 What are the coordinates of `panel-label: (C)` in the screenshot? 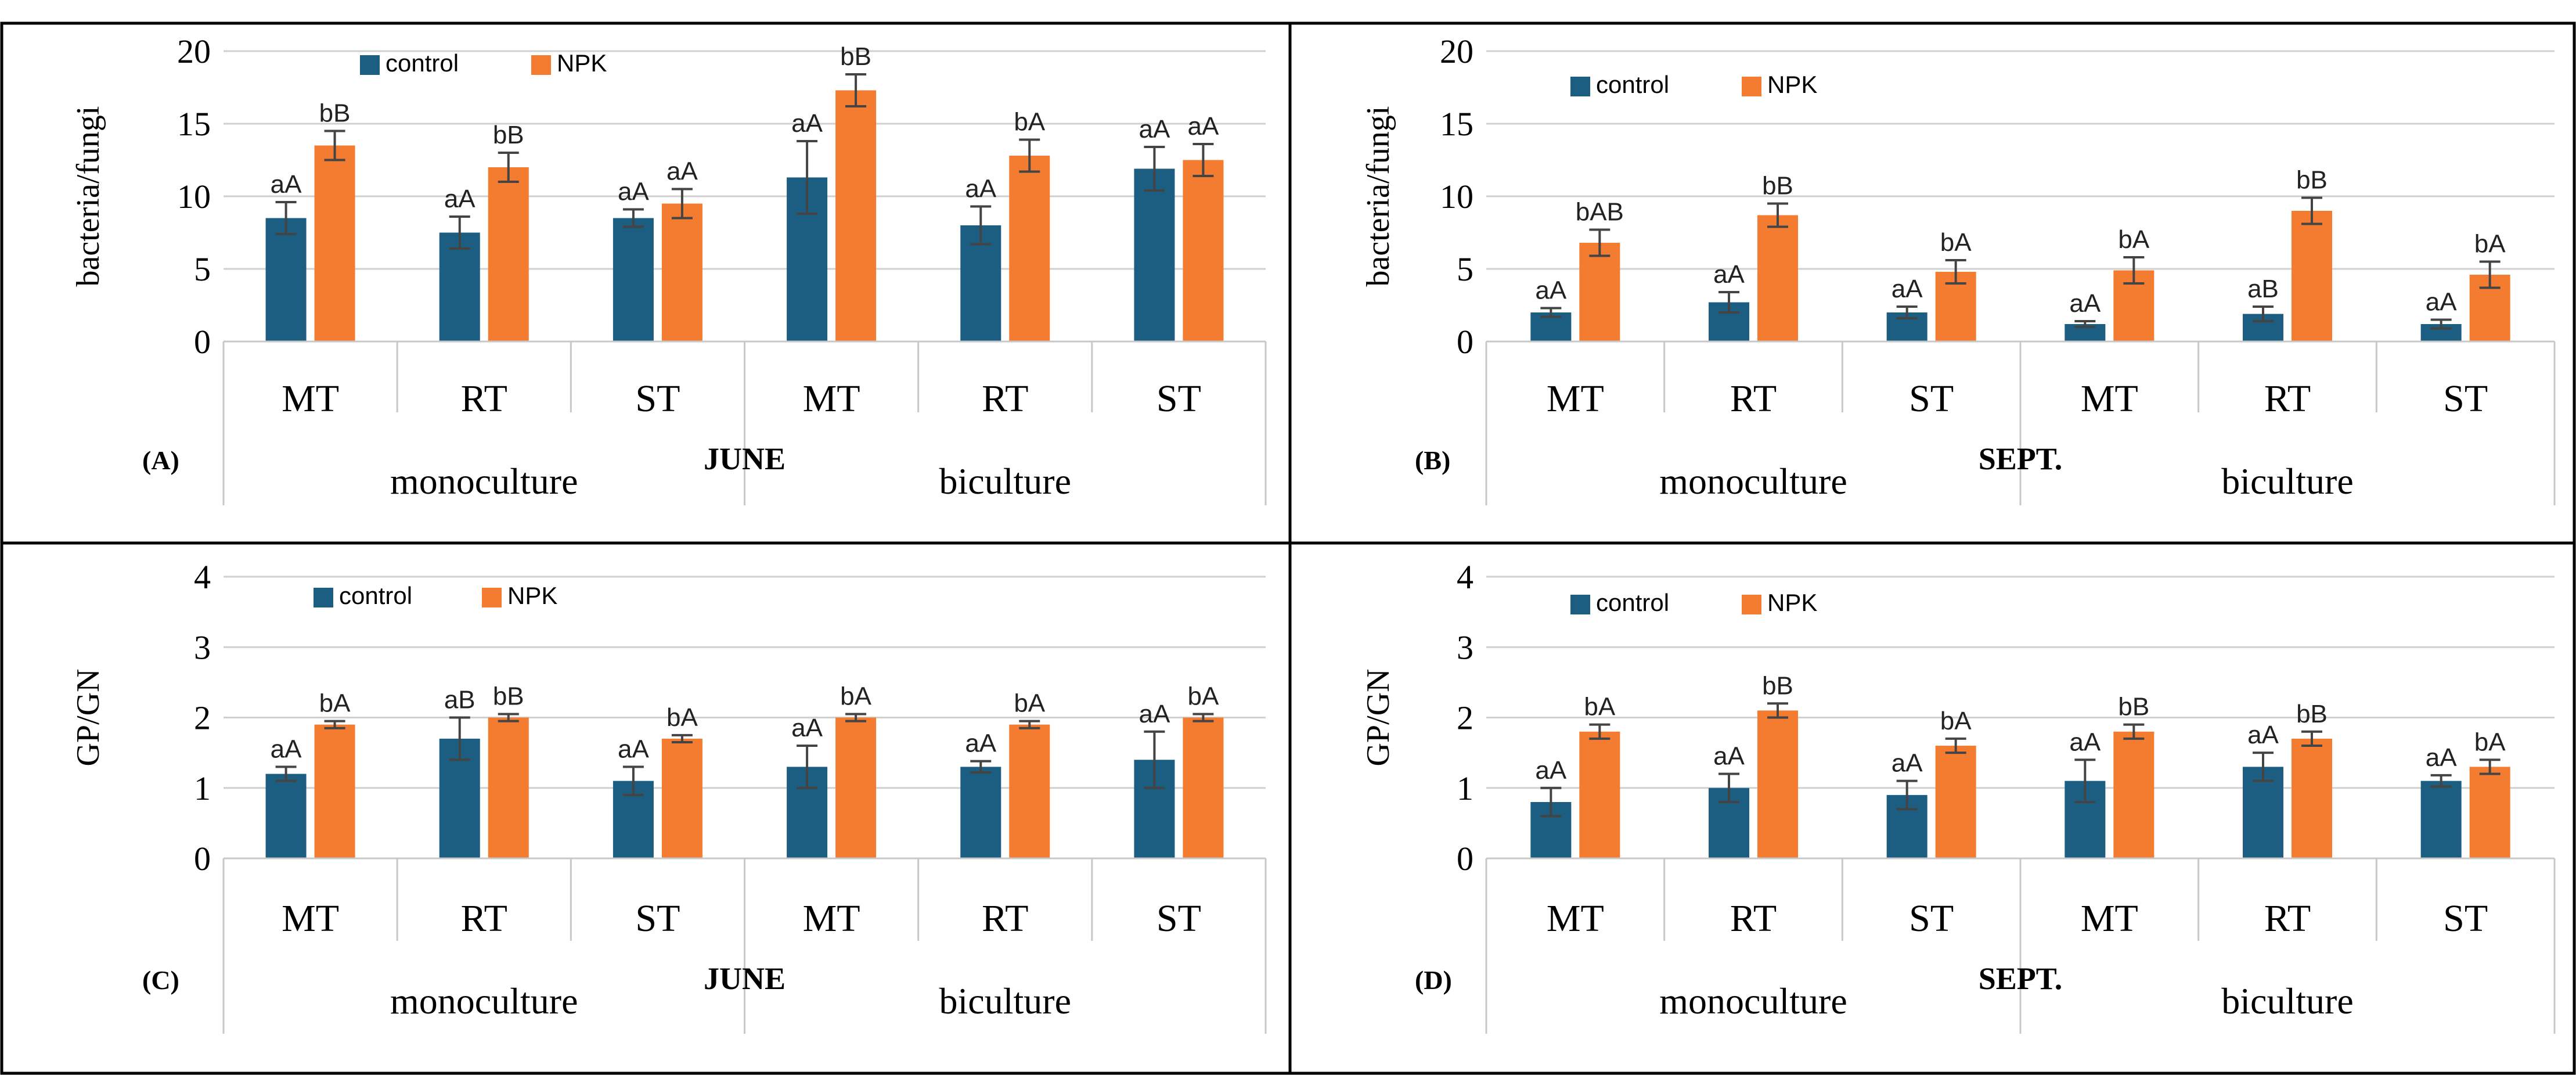 It's located at (160, 980).